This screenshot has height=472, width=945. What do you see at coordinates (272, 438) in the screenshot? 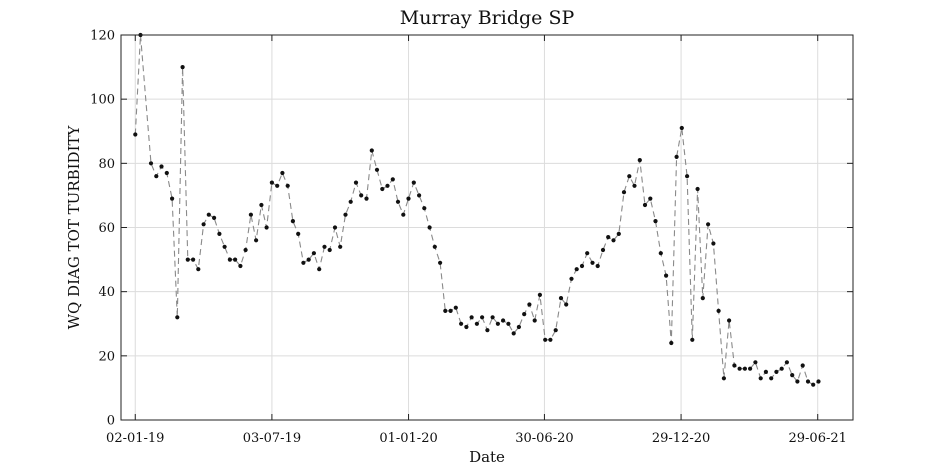
I see `x-tick-label: 03-07-19` at bounding box center [272, 438].